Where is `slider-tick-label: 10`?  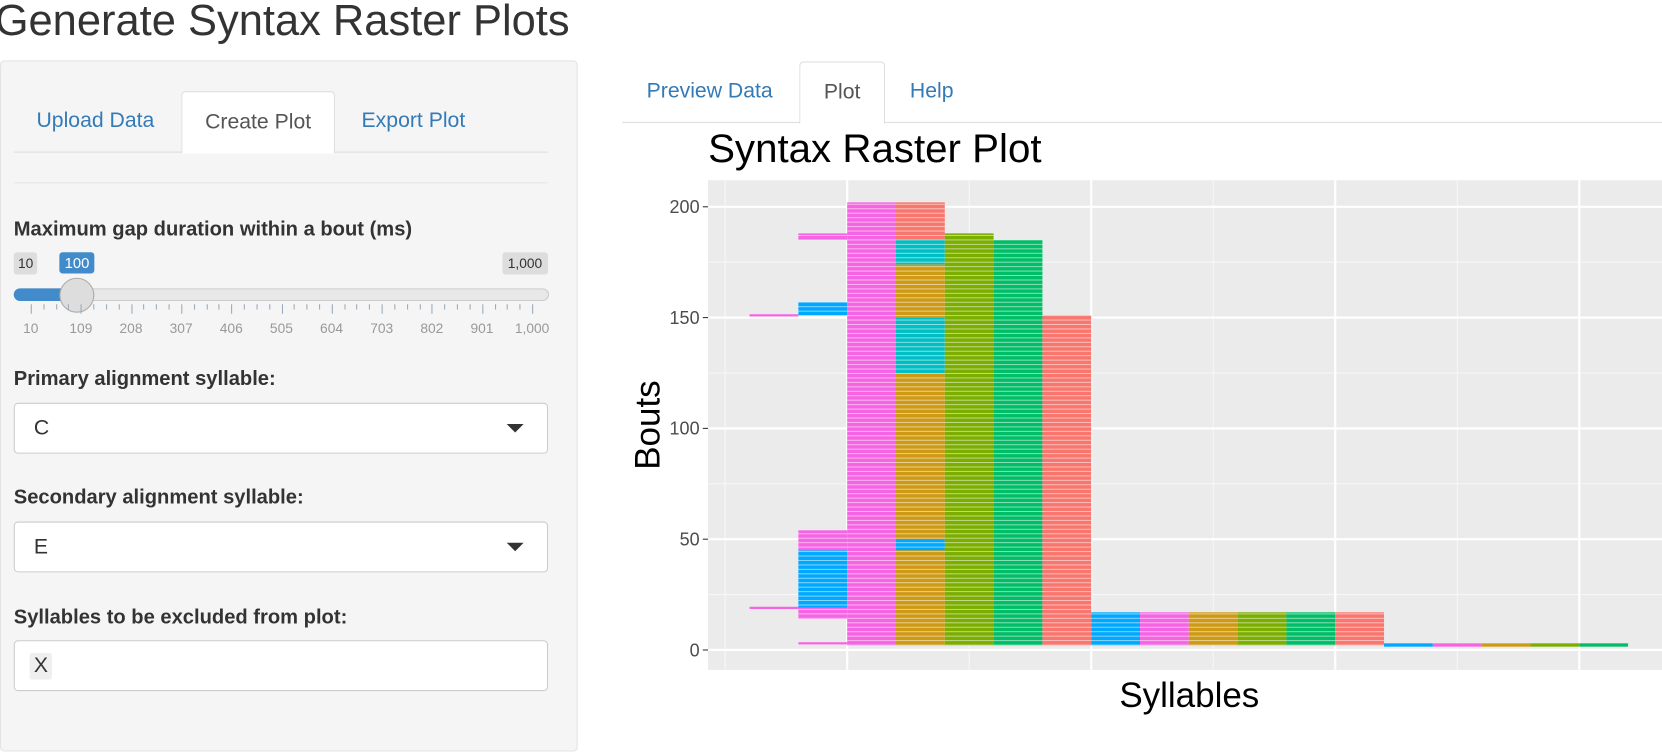 slider-tick-label: 10 is located at coordinates (31, 328).